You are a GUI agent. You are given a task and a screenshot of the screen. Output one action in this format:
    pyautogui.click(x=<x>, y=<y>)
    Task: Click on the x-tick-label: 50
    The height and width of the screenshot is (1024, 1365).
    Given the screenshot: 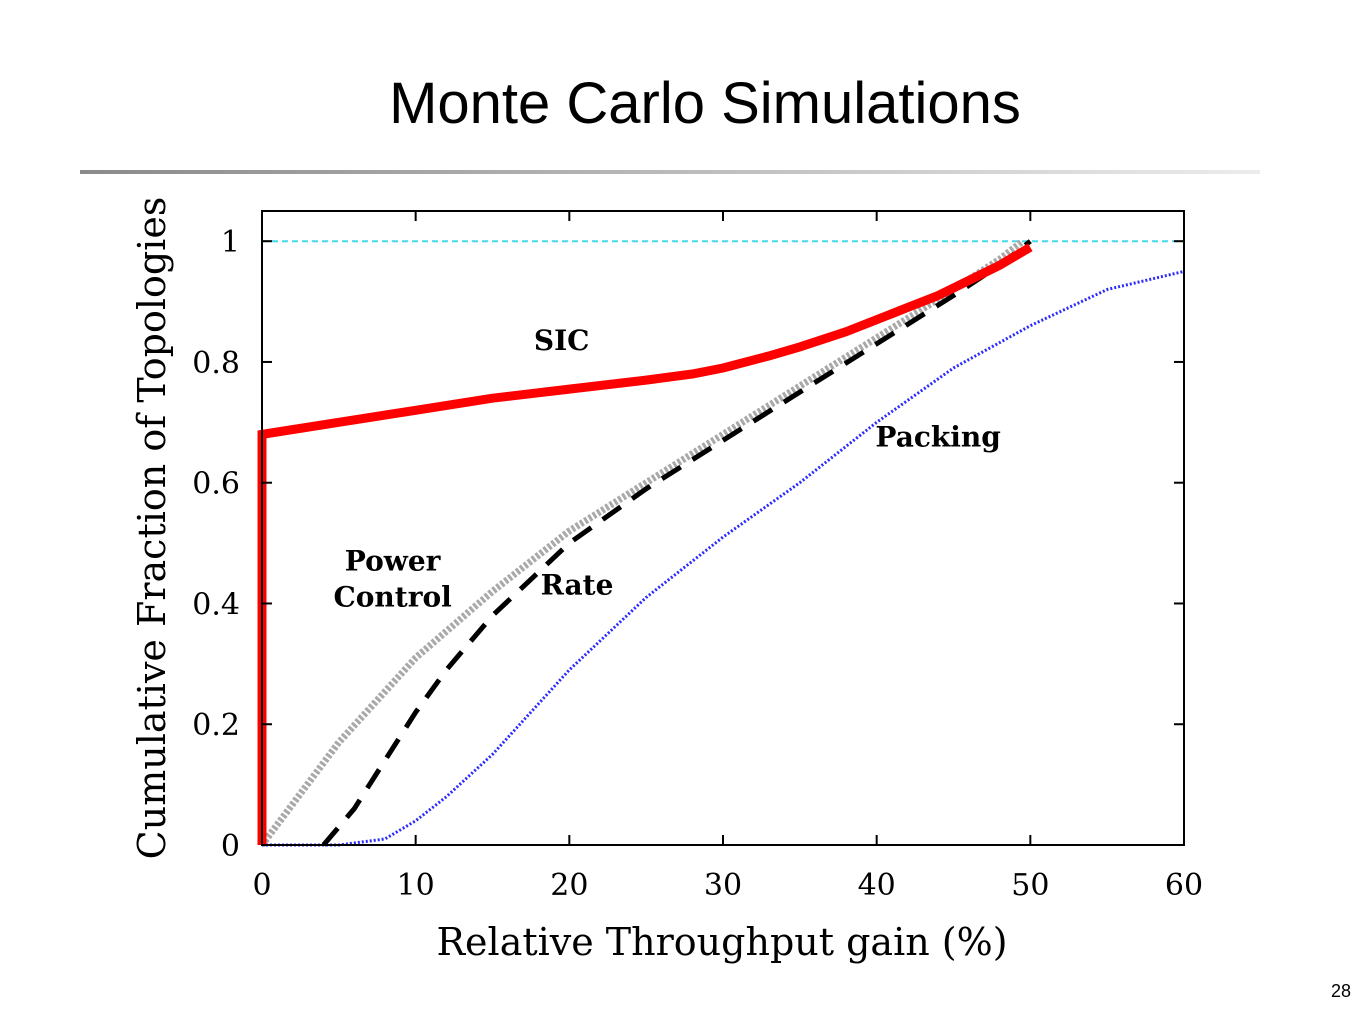 What is the action you would take?
    pyautogui.click(x=1030, y=885)
    